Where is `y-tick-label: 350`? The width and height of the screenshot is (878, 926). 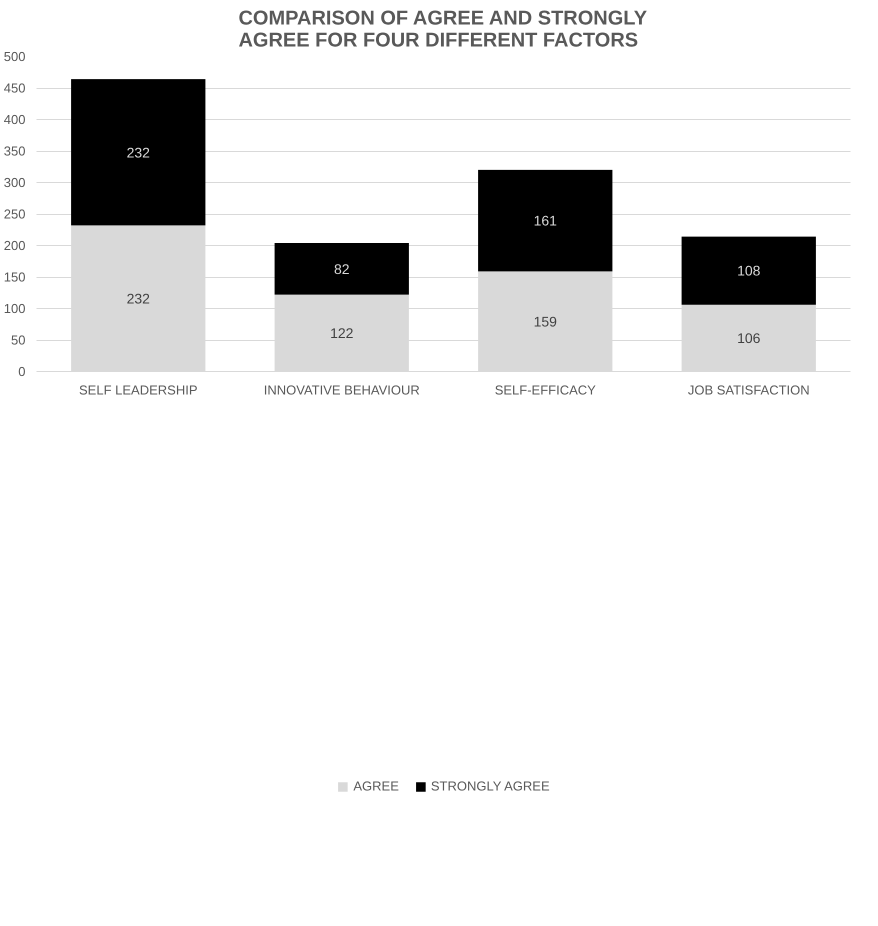 y-tick-label: 350 is located at coordinates (15, 151).